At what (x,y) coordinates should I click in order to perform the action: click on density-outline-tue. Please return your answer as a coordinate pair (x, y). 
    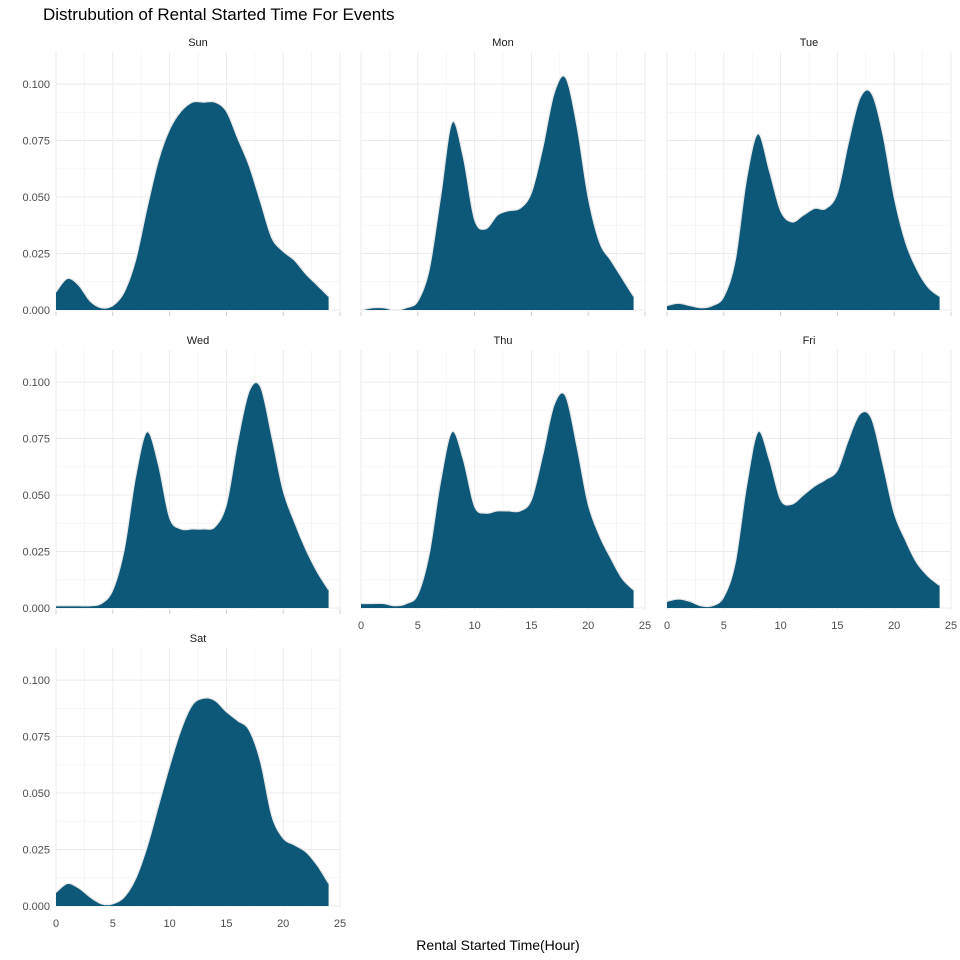
    Looking at the image, I should click on (803, 199).